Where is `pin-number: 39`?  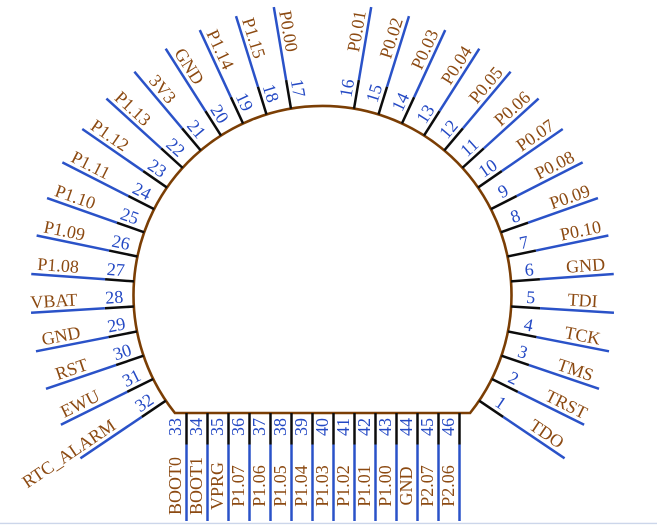
pin-number: 39 is located at coordinates (301, 427).